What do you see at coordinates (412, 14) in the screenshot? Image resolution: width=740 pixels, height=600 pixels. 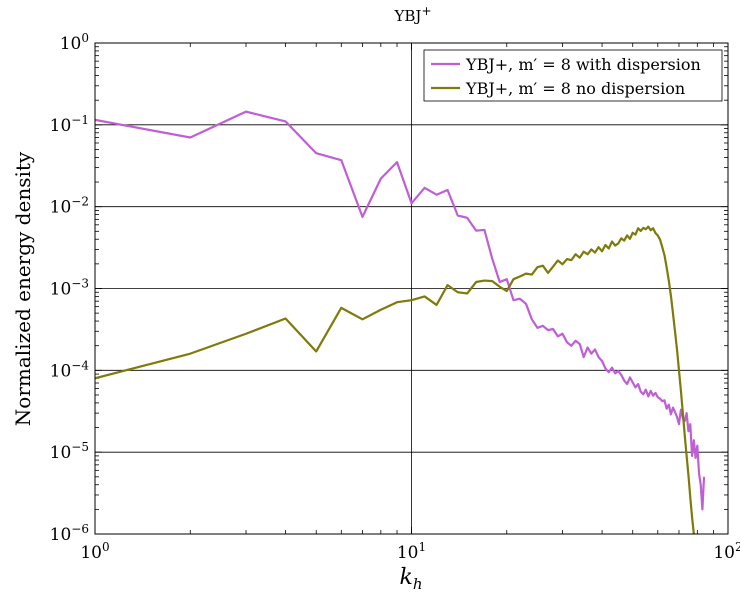 I see `chart-title: YBJ+` at bounding box center [412, 14].